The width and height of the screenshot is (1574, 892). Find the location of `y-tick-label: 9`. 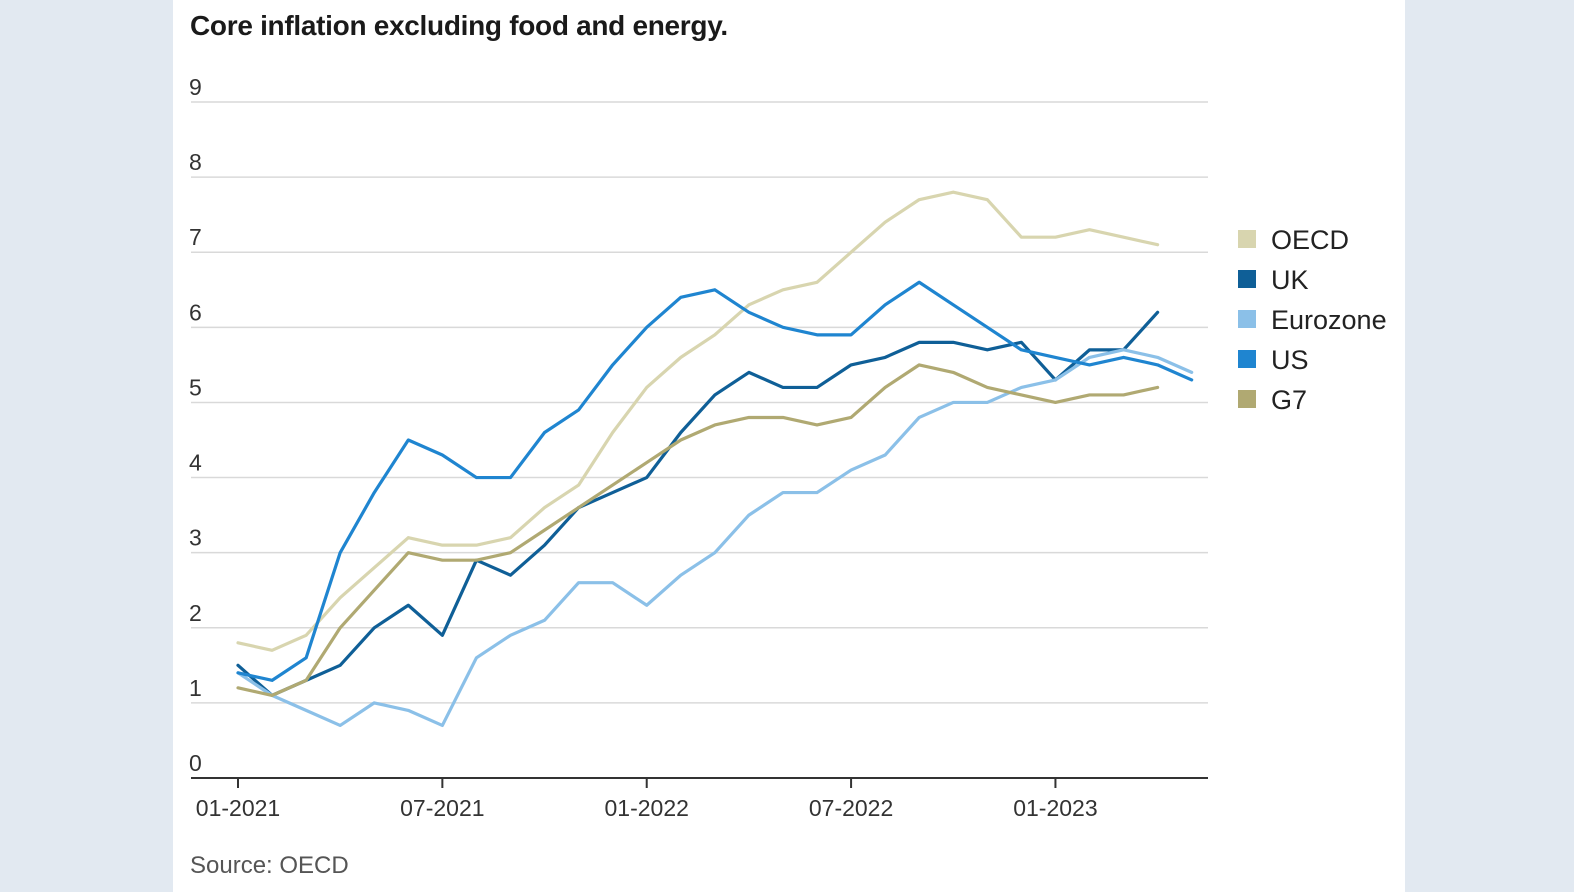

y-tick-label: 9 is located at coordinates (195, 87).